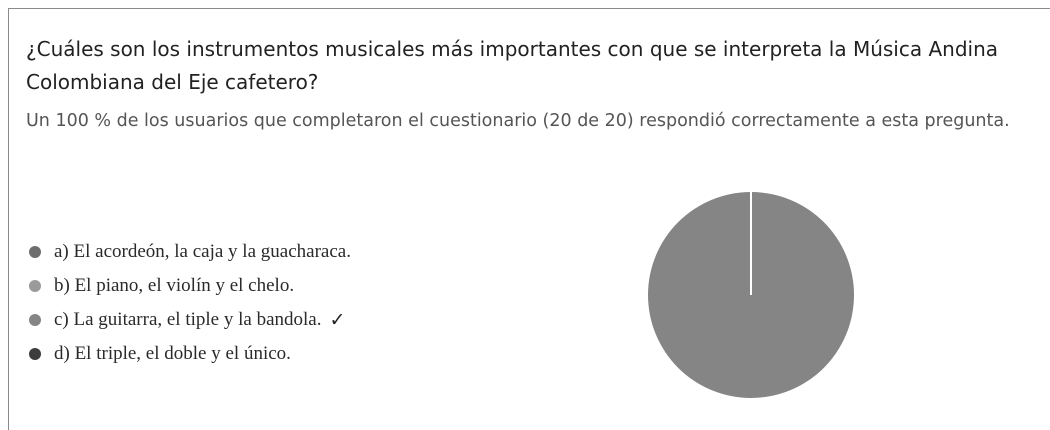 The image size is (1050, 430). I want to click on legend-item-c: c) La guitarra, el tiple y la bandola. ✓, so click(194, 320).